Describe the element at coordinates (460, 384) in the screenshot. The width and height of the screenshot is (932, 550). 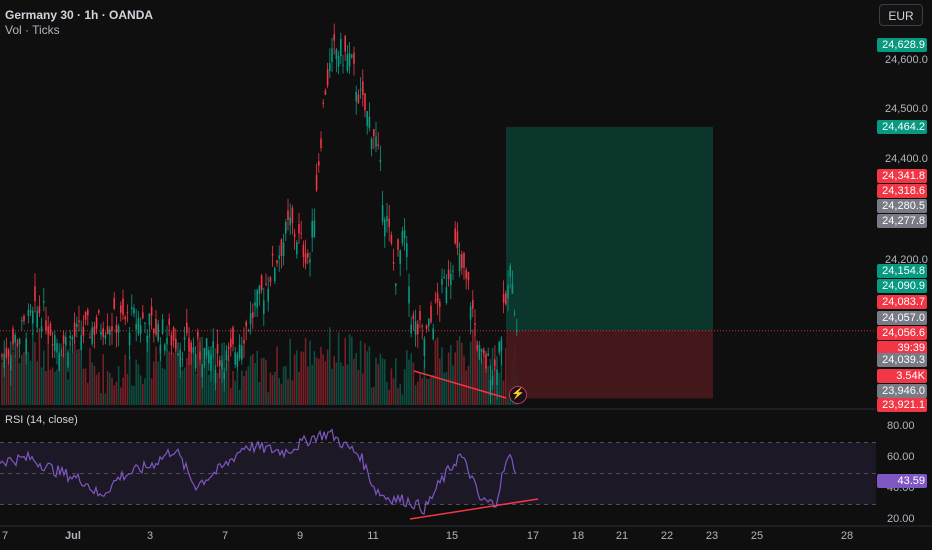
I see `price-trendline` at that location.